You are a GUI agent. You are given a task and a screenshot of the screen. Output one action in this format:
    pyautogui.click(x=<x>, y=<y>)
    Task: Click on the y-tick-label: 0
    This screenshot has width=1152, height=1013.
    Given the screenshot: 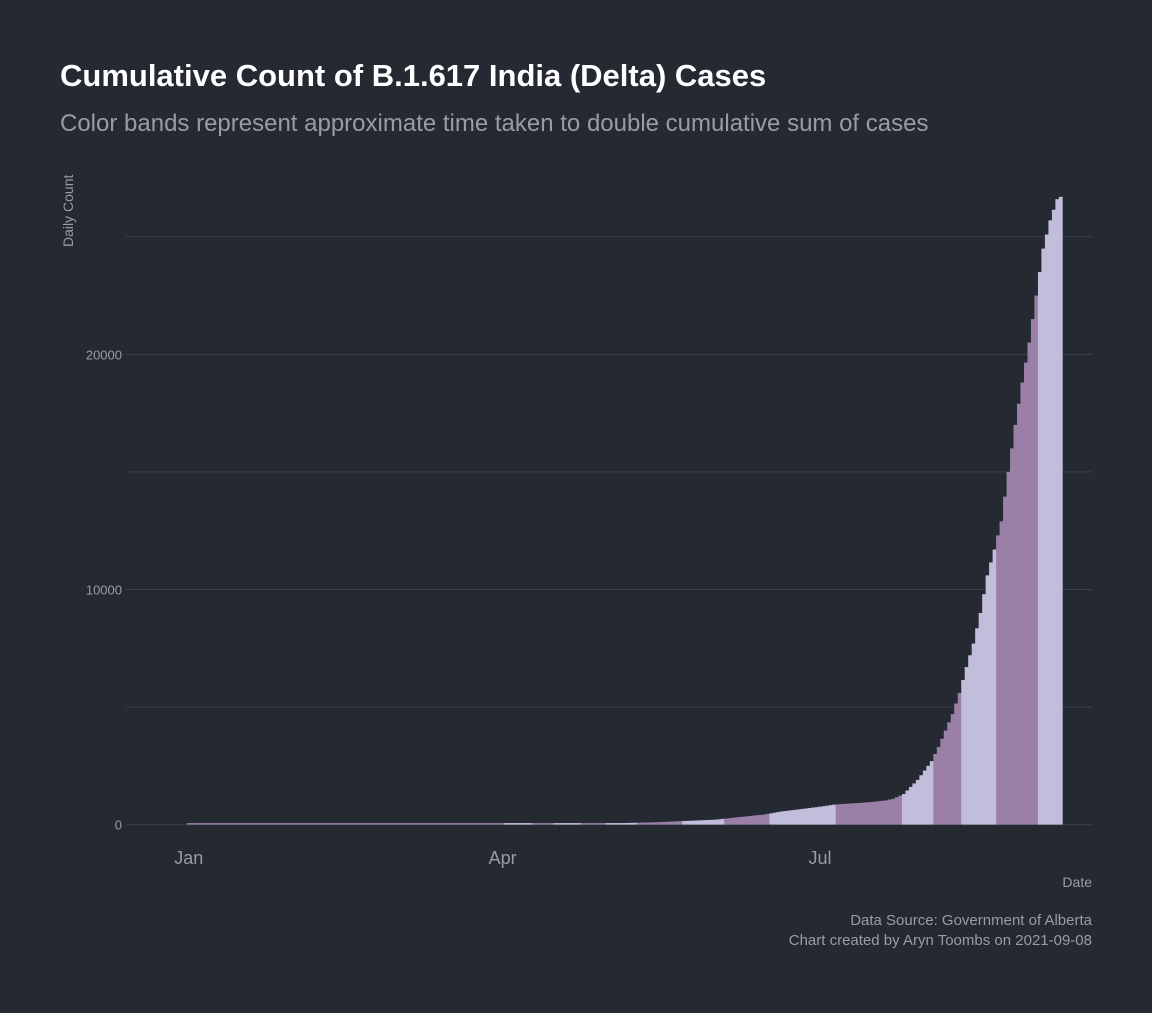 What is the action you would take?
    pyautogui.click(x=118, y=825)
    